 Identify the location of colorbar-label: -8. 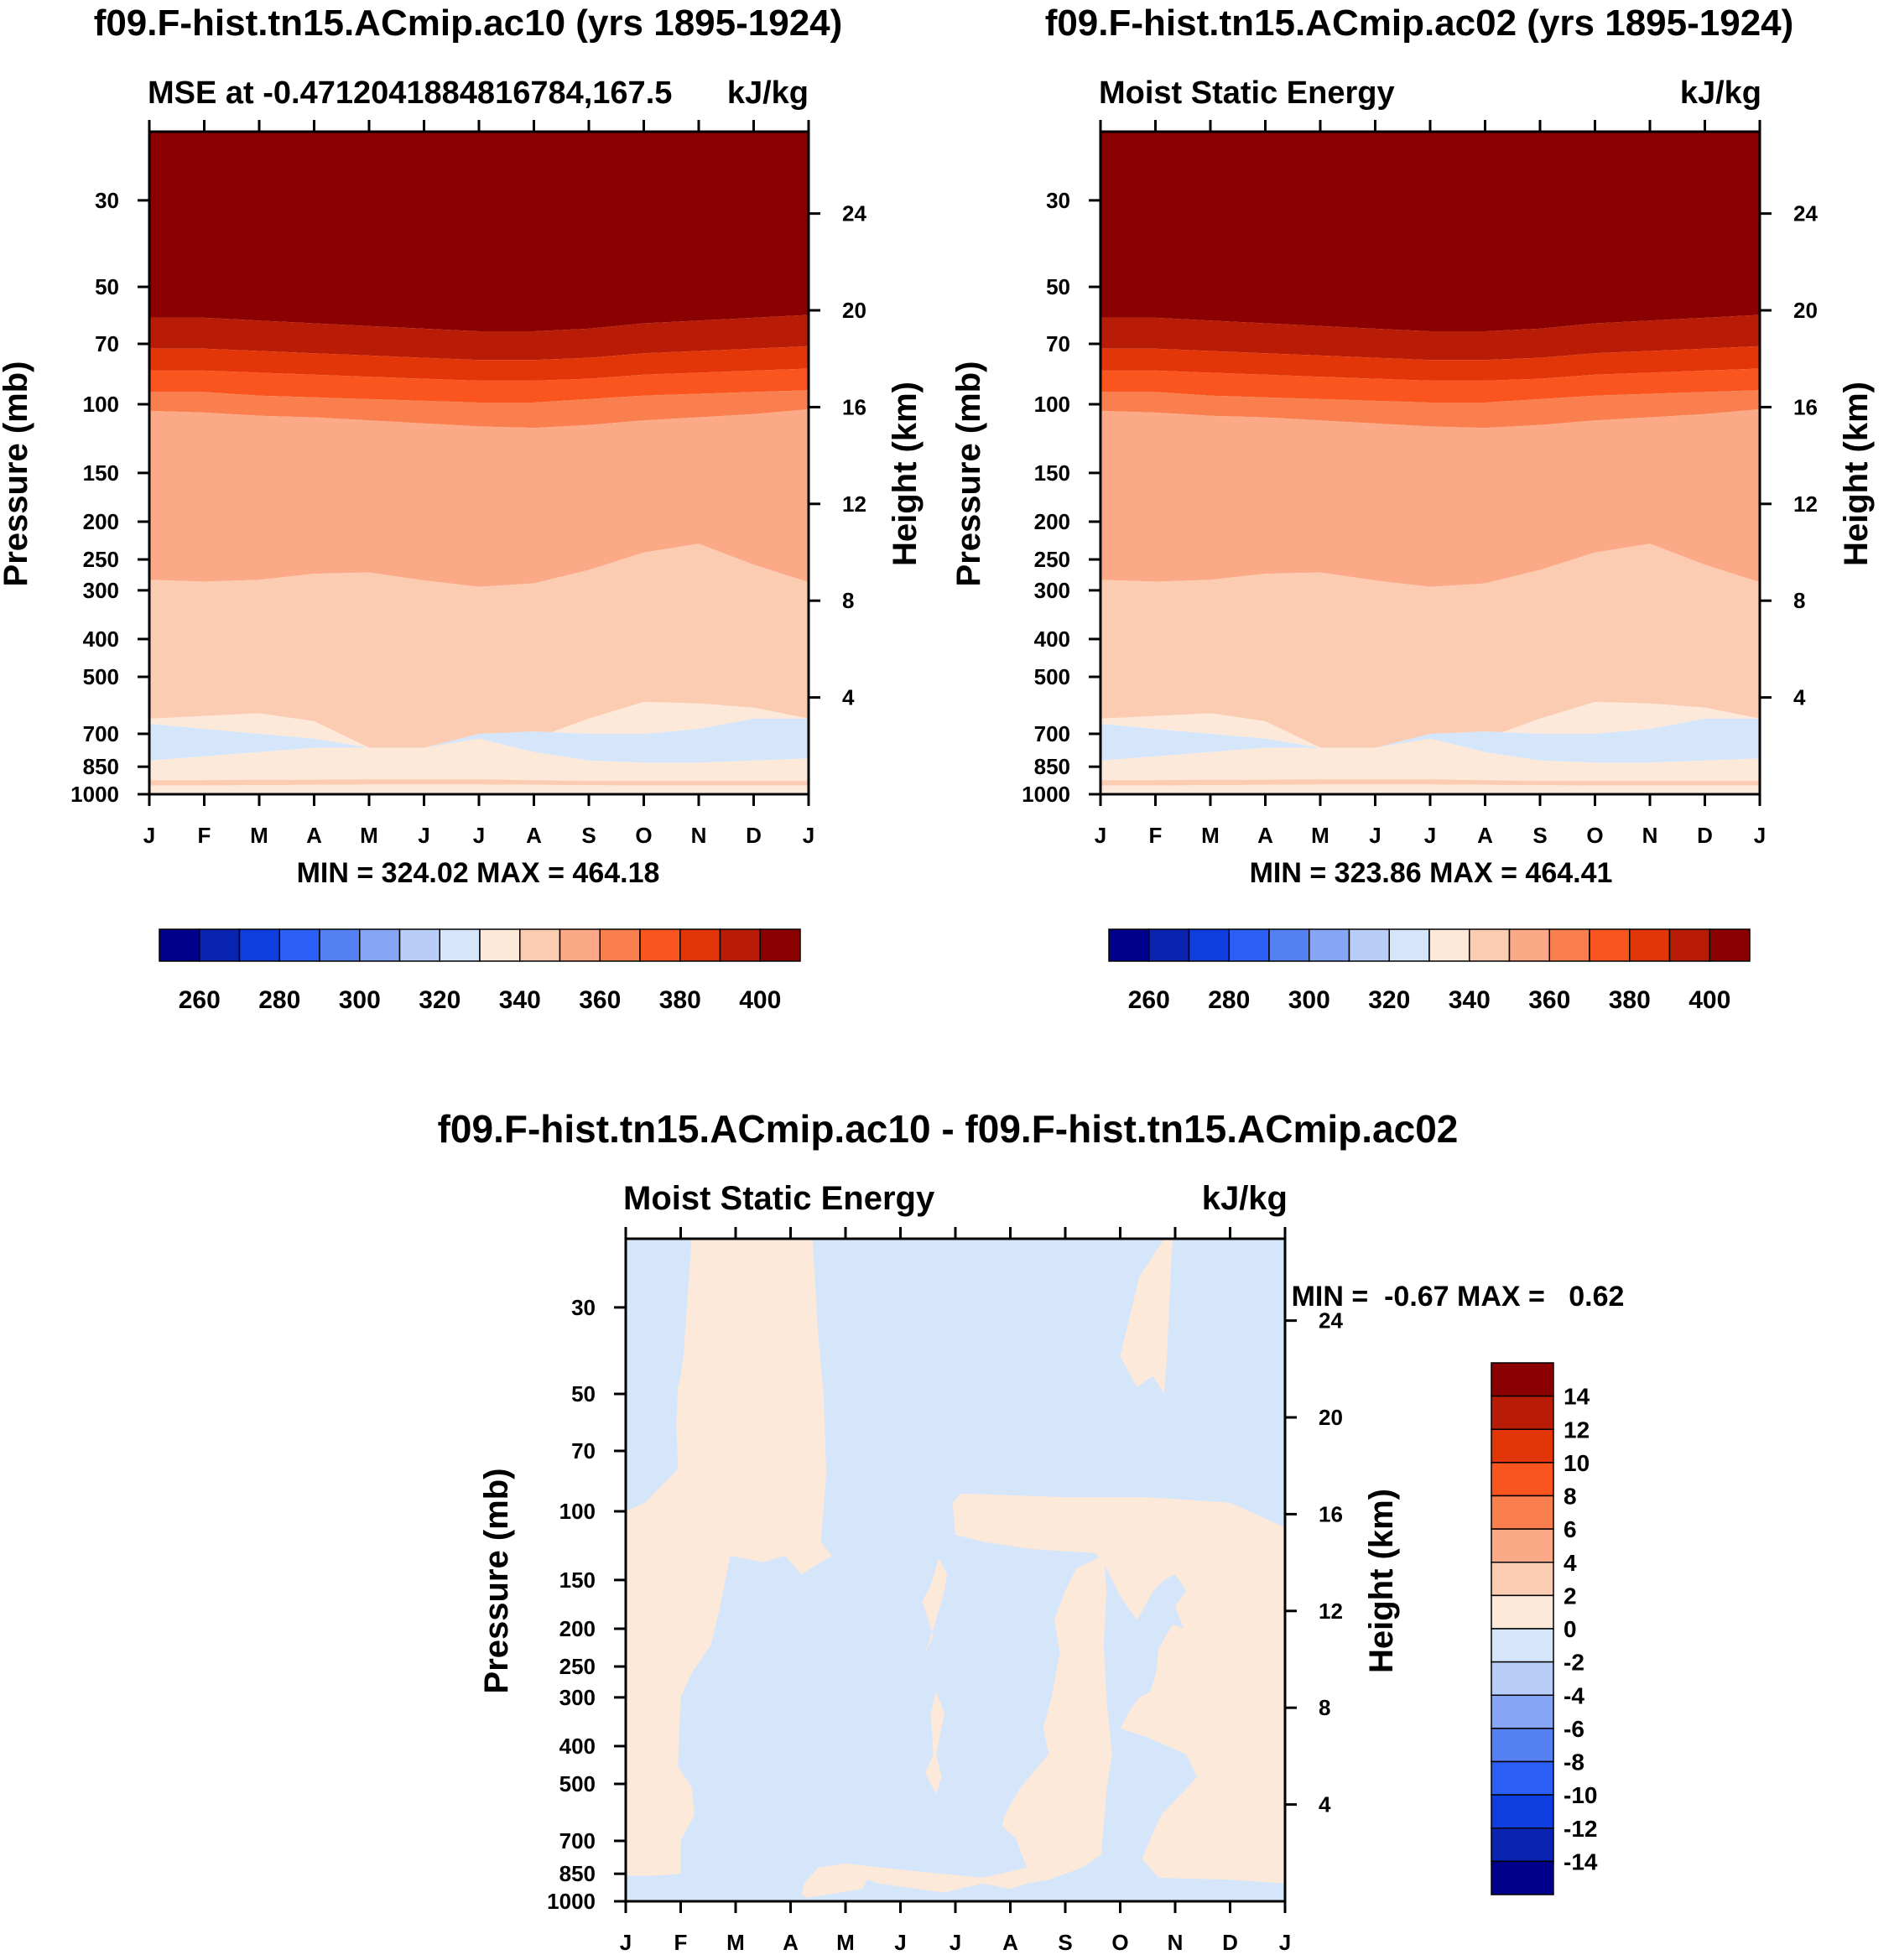
(1574, 1762).